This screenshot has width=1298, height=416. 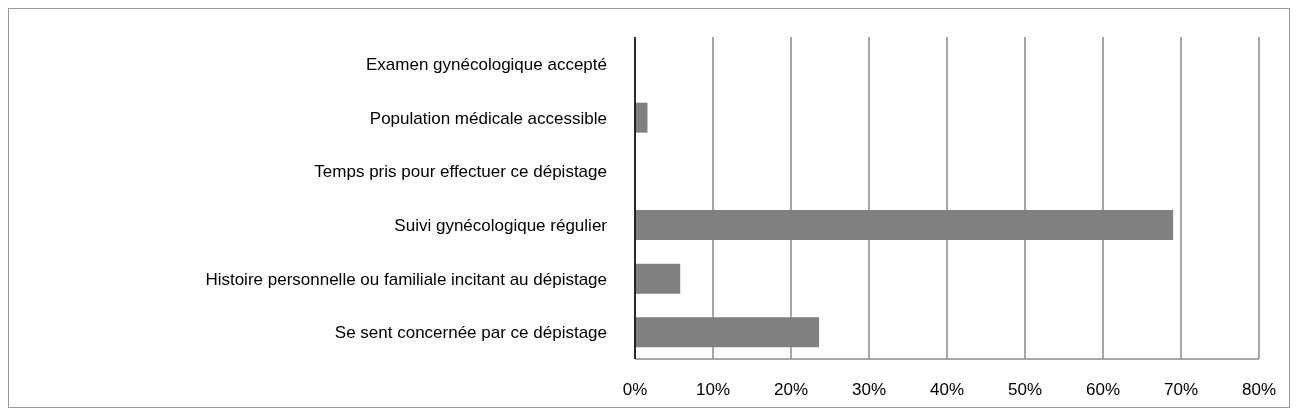 I want to click on x-tick-label: 80%, so click(x=1259, y=390).